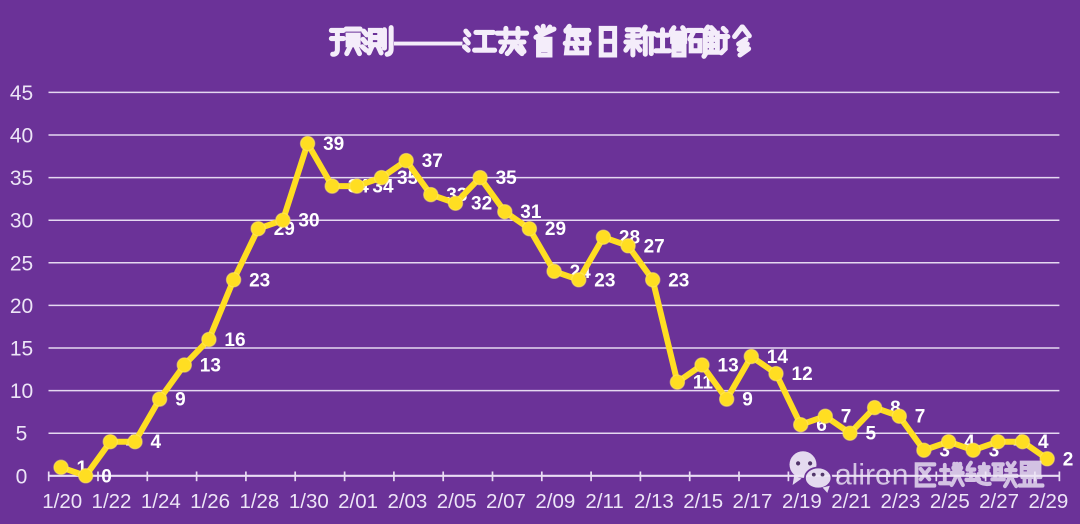 The width and height of the screenshot is (1080, 524). What do you see at coordinates (654, 501) in the screenshot?
I see `svg-text: 2/13` at bounding box center [654, 501].